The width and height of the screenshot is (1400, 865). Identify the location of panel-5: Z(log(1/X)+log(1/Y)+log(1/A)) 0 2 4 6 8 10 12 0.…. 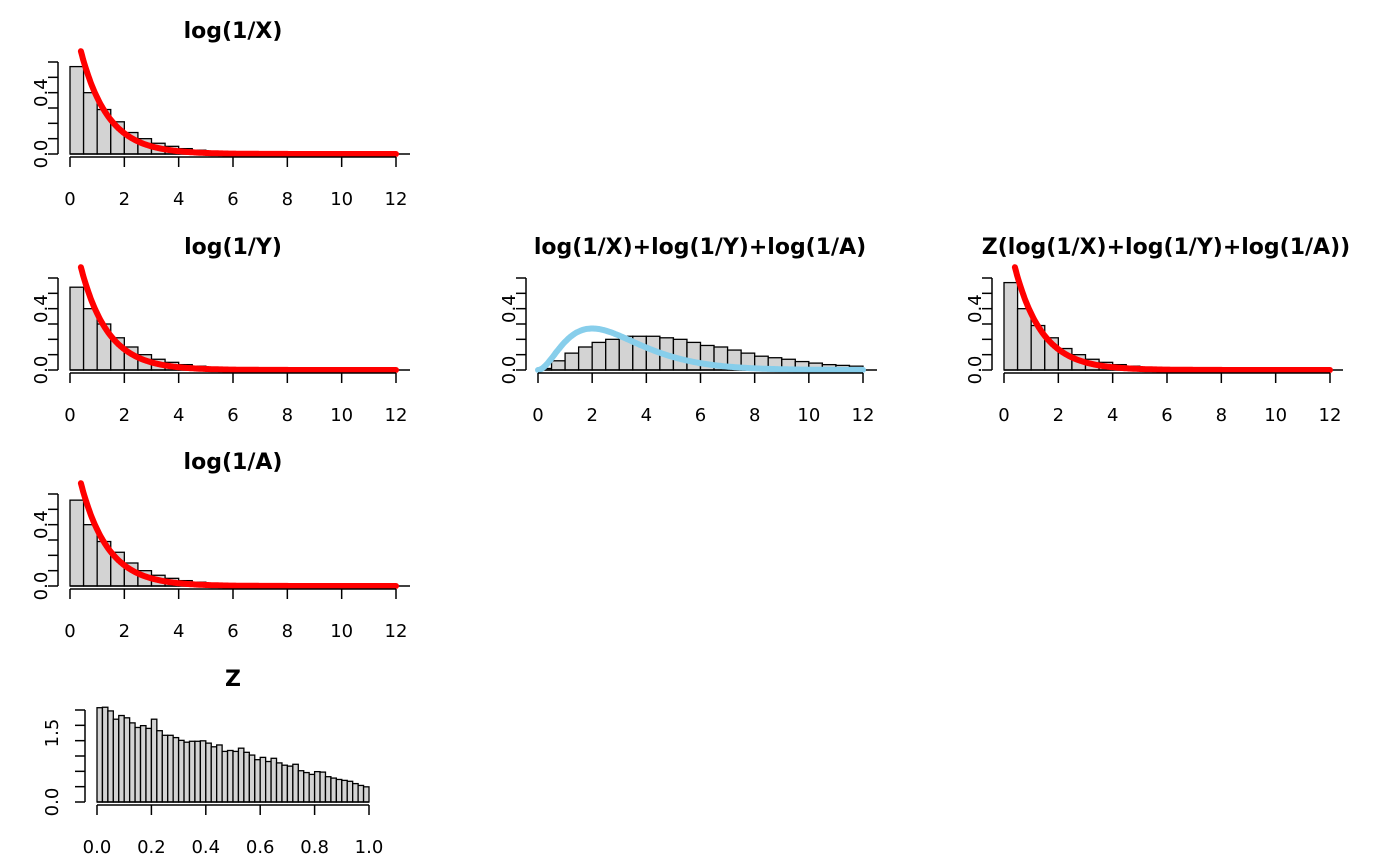
(1157, 330).